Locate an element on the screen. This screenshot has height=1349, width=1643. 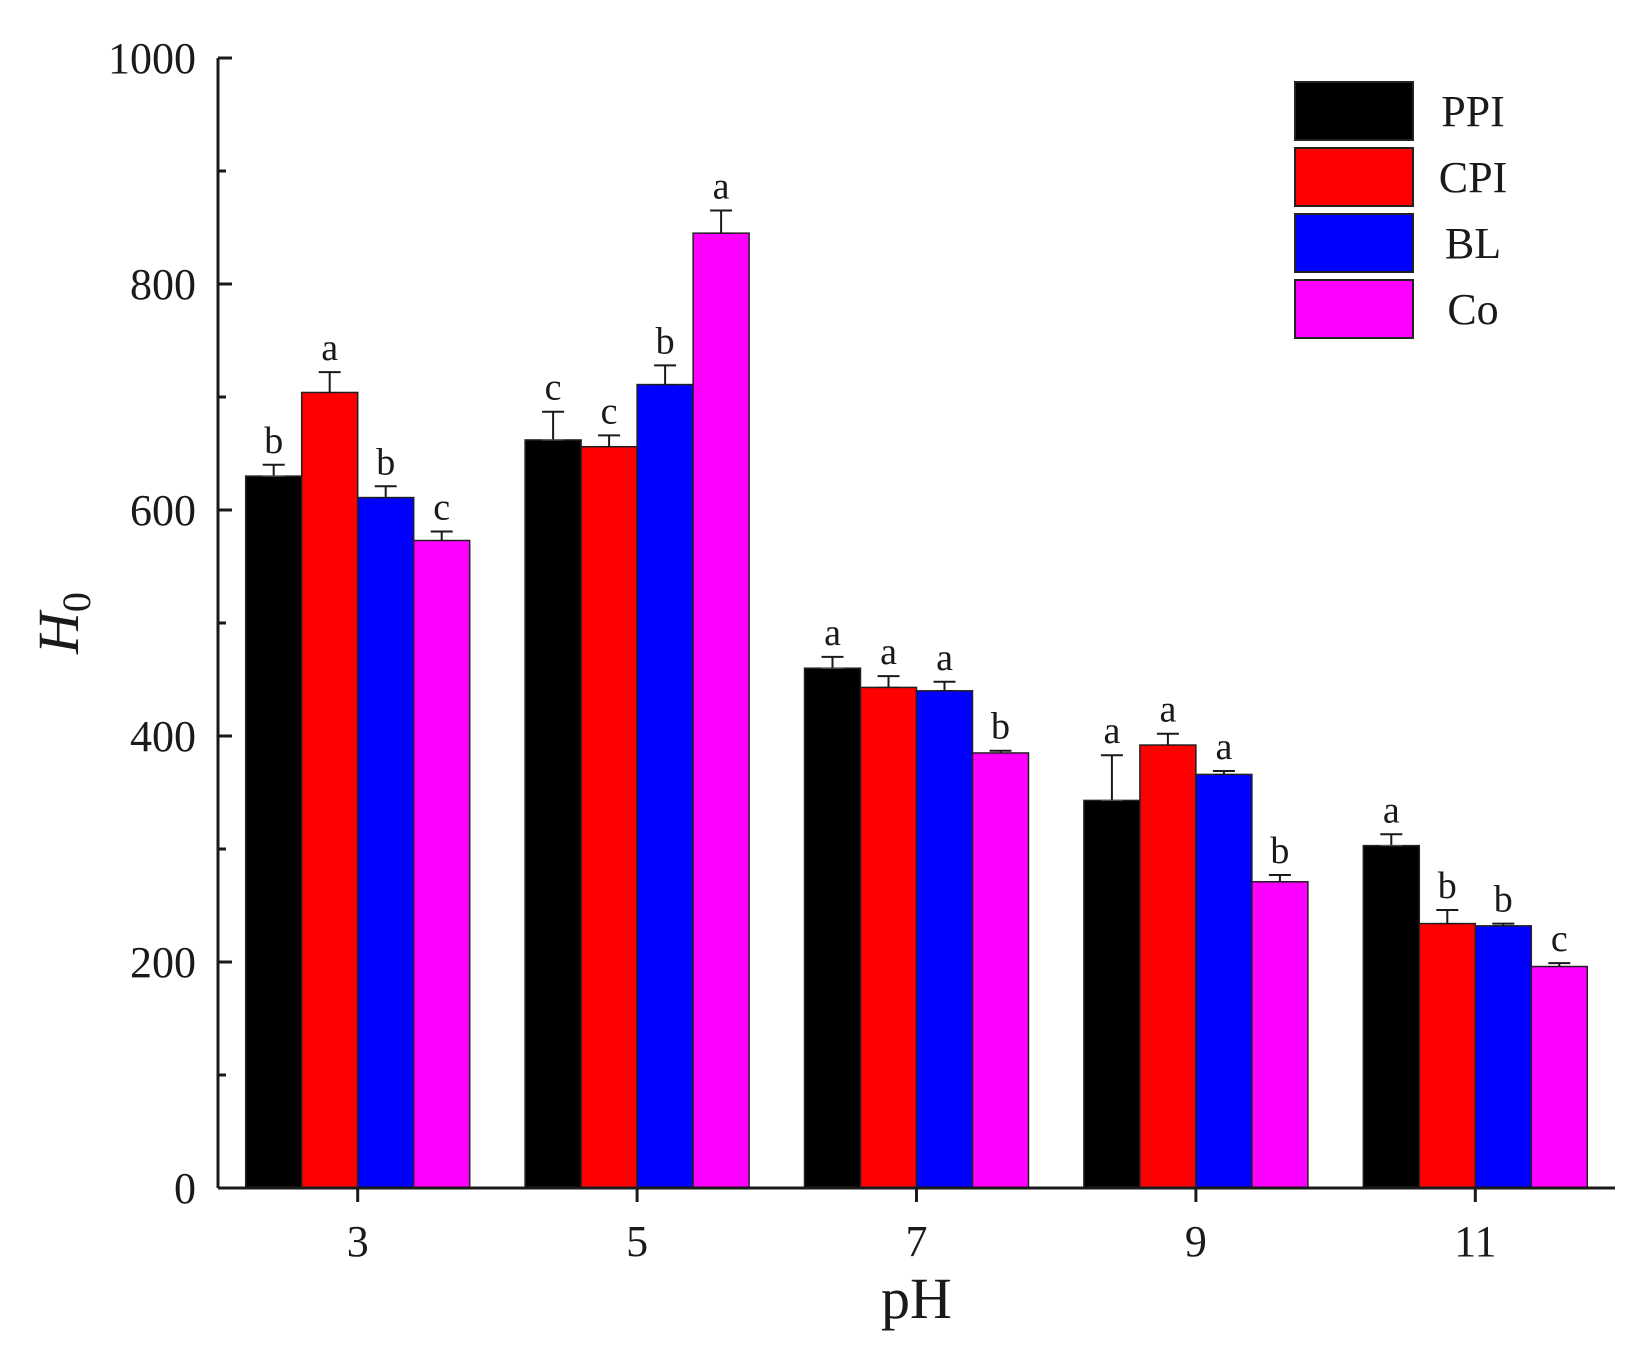
x-tick-label: 7 is located at coordinates (917, 1241).